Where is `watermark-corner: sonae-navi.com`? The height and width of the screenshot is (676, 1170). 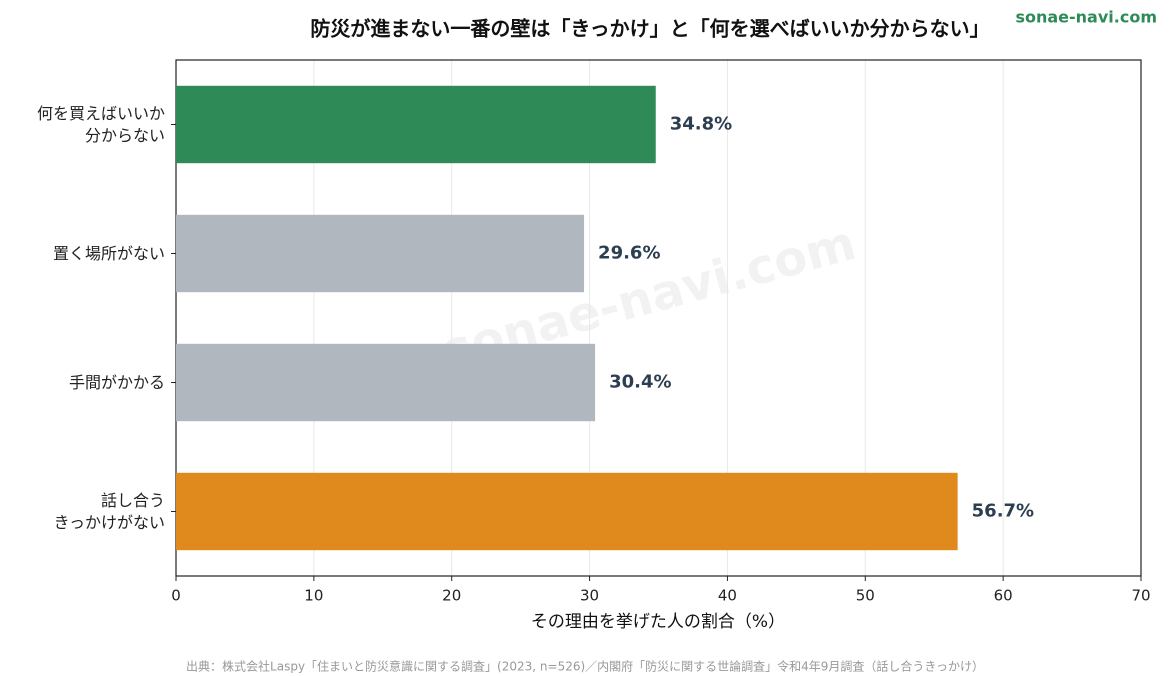 watermark-corner: sonae-navi.com is located at coordinates (1086, 17).